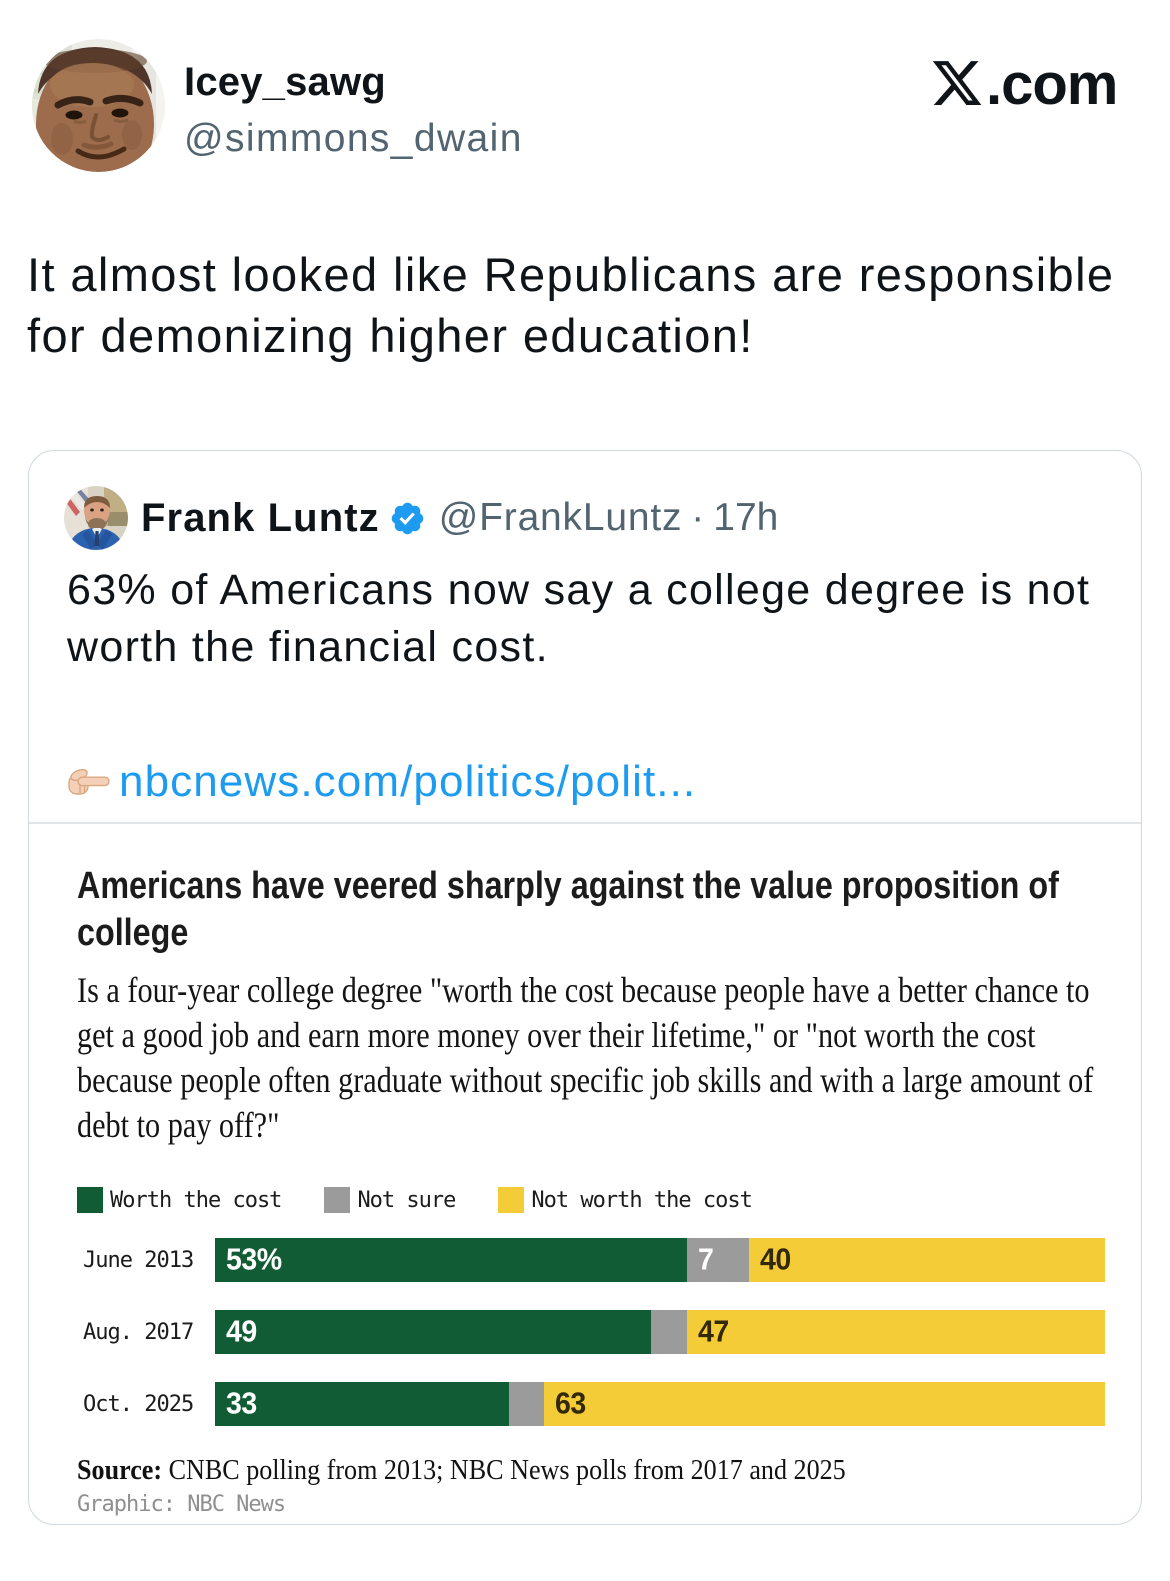  I want to click on tweet-text-line: for demonizing higher education!, so click(390, 335).